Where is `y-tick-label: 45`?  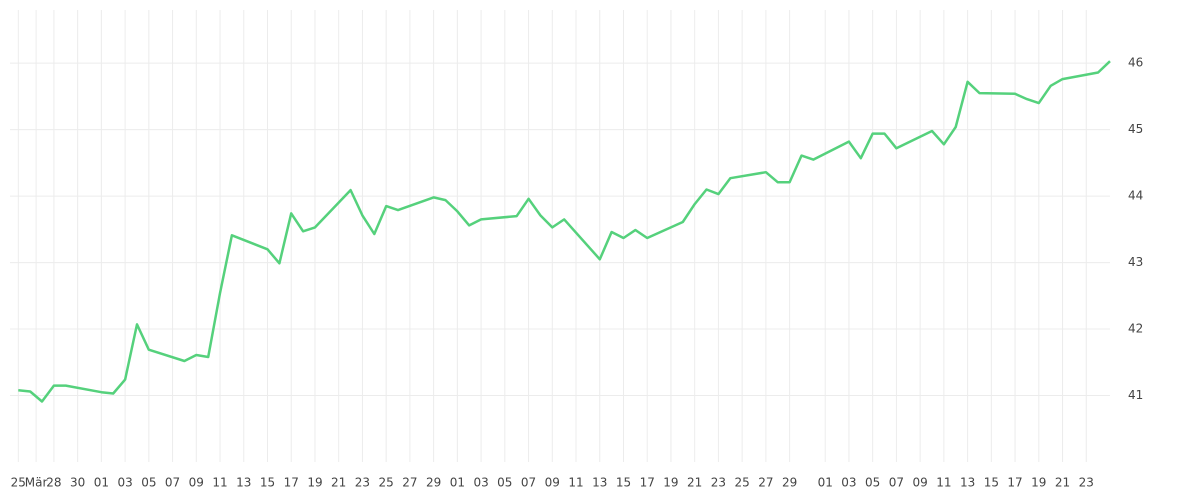 y-tick-label: 45 is located at coordinates (1135, 129).